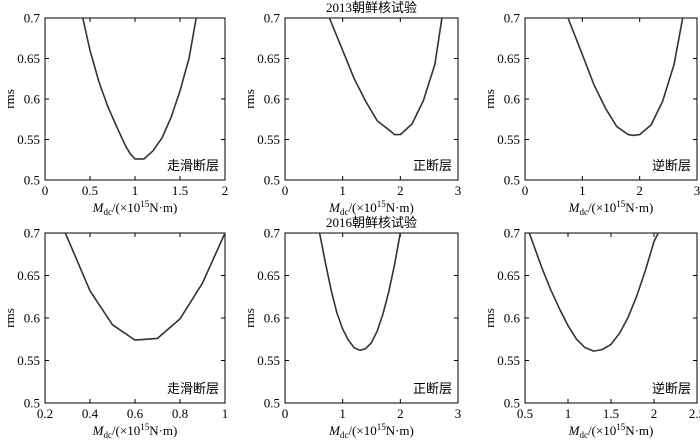 Image resolution: width=700 pixels, height=443 pixels. Describe the element at coordinates (371, 7) in the screenshot. I see `row-title: 2013朝鲜核试验` at that location.